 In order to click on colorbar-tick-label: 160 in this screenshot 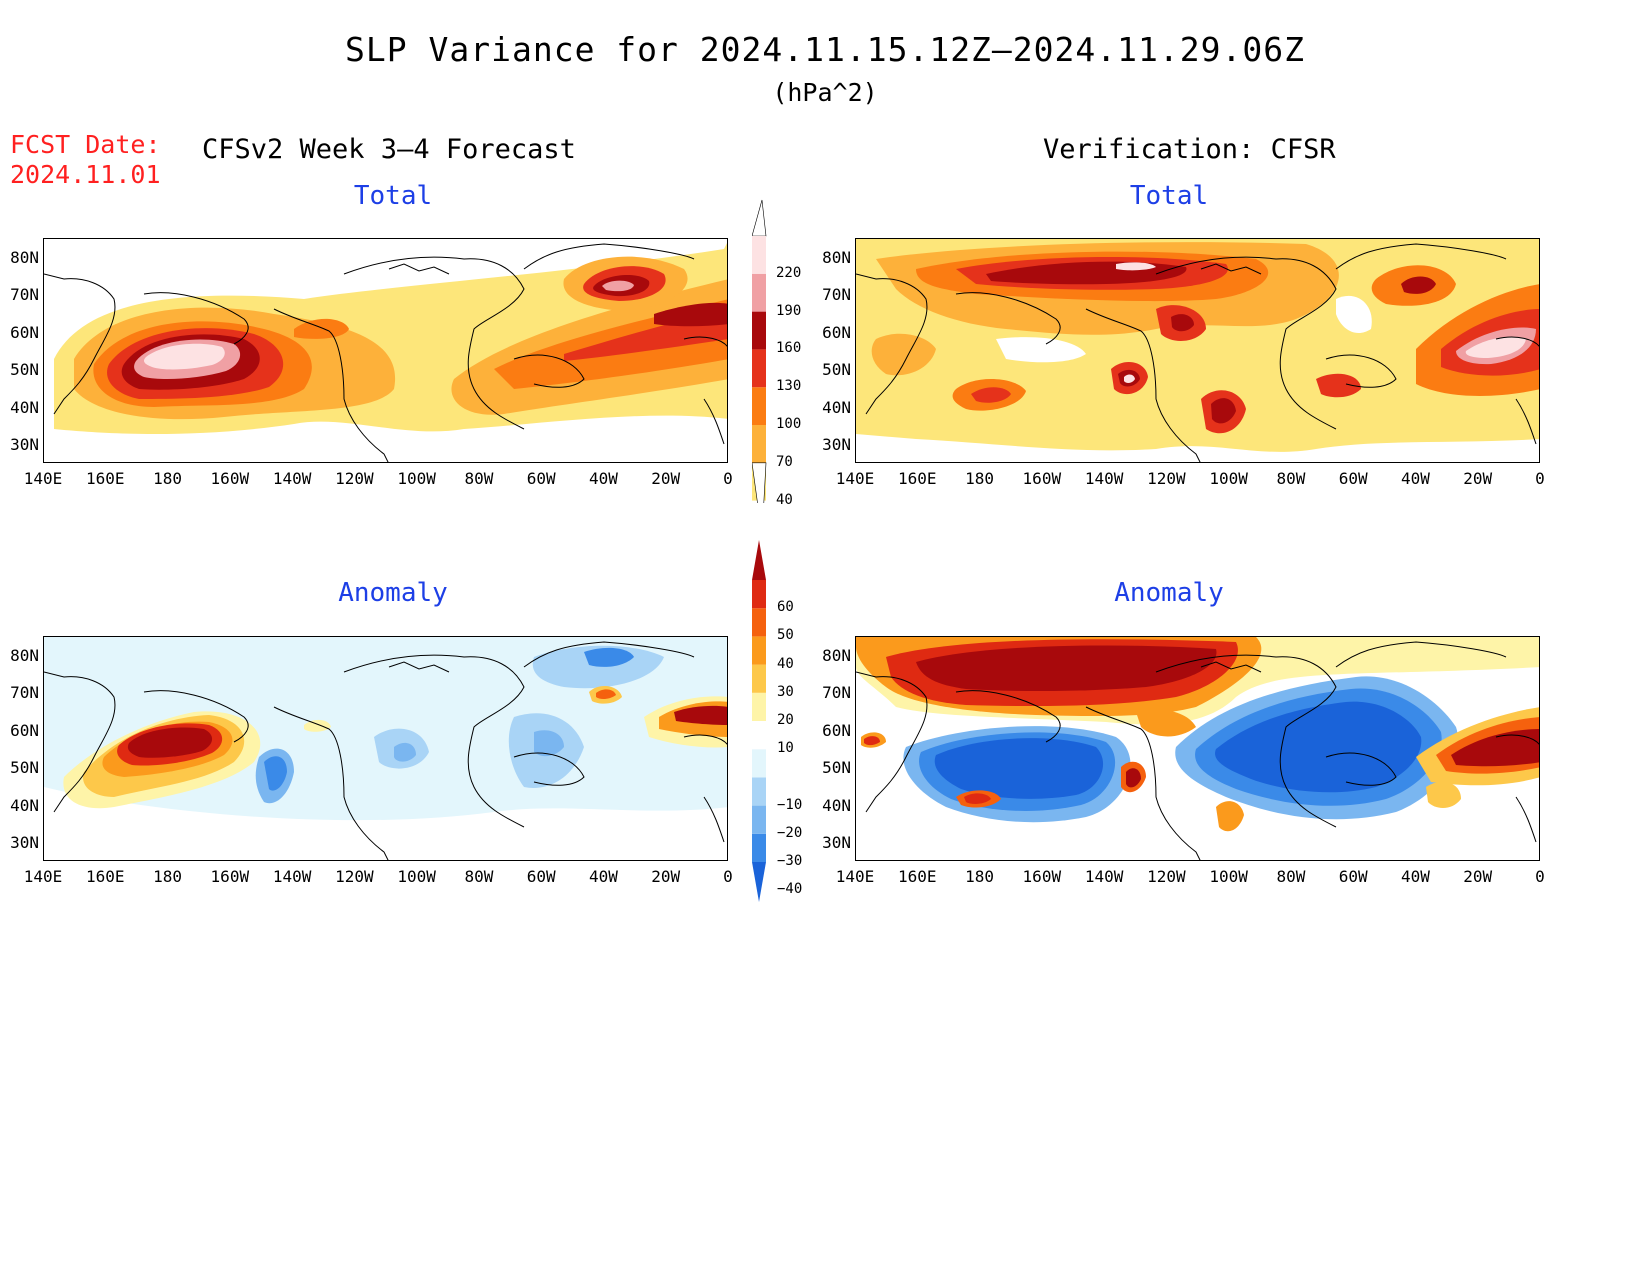, I will do `click(789, 348)`.